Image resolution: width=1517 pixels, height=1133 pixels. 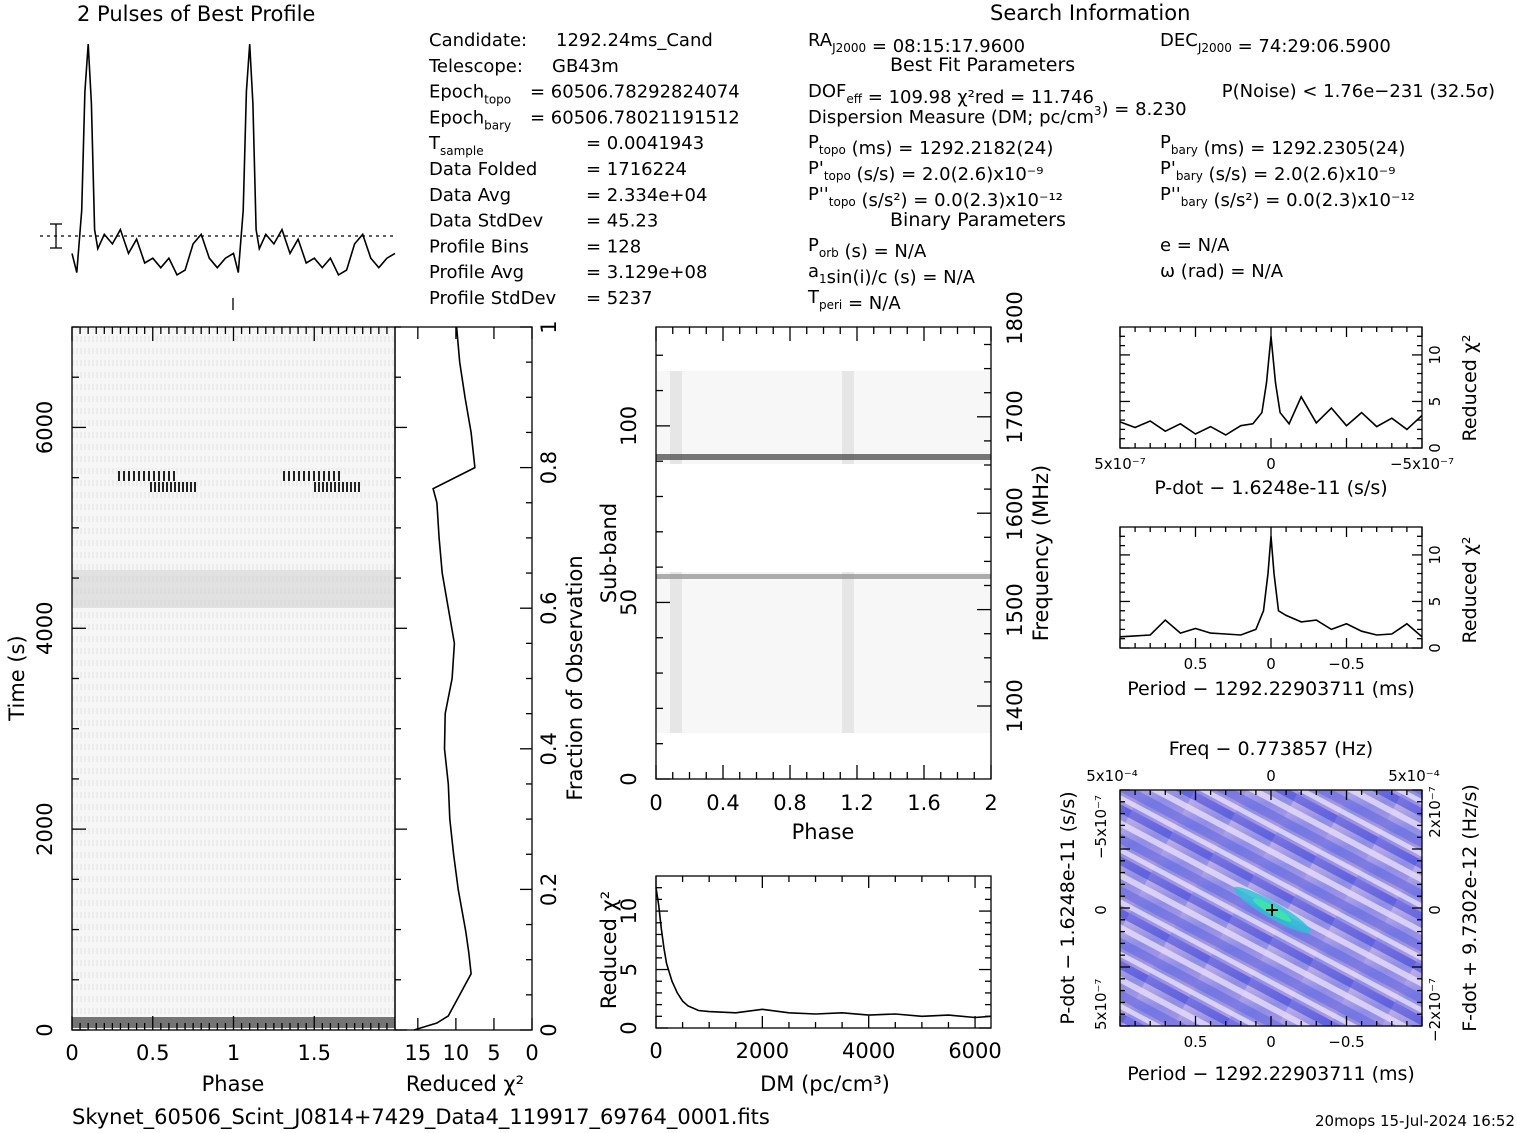 I want to click on info-row: Candidate:, so click(x=478, y=40).